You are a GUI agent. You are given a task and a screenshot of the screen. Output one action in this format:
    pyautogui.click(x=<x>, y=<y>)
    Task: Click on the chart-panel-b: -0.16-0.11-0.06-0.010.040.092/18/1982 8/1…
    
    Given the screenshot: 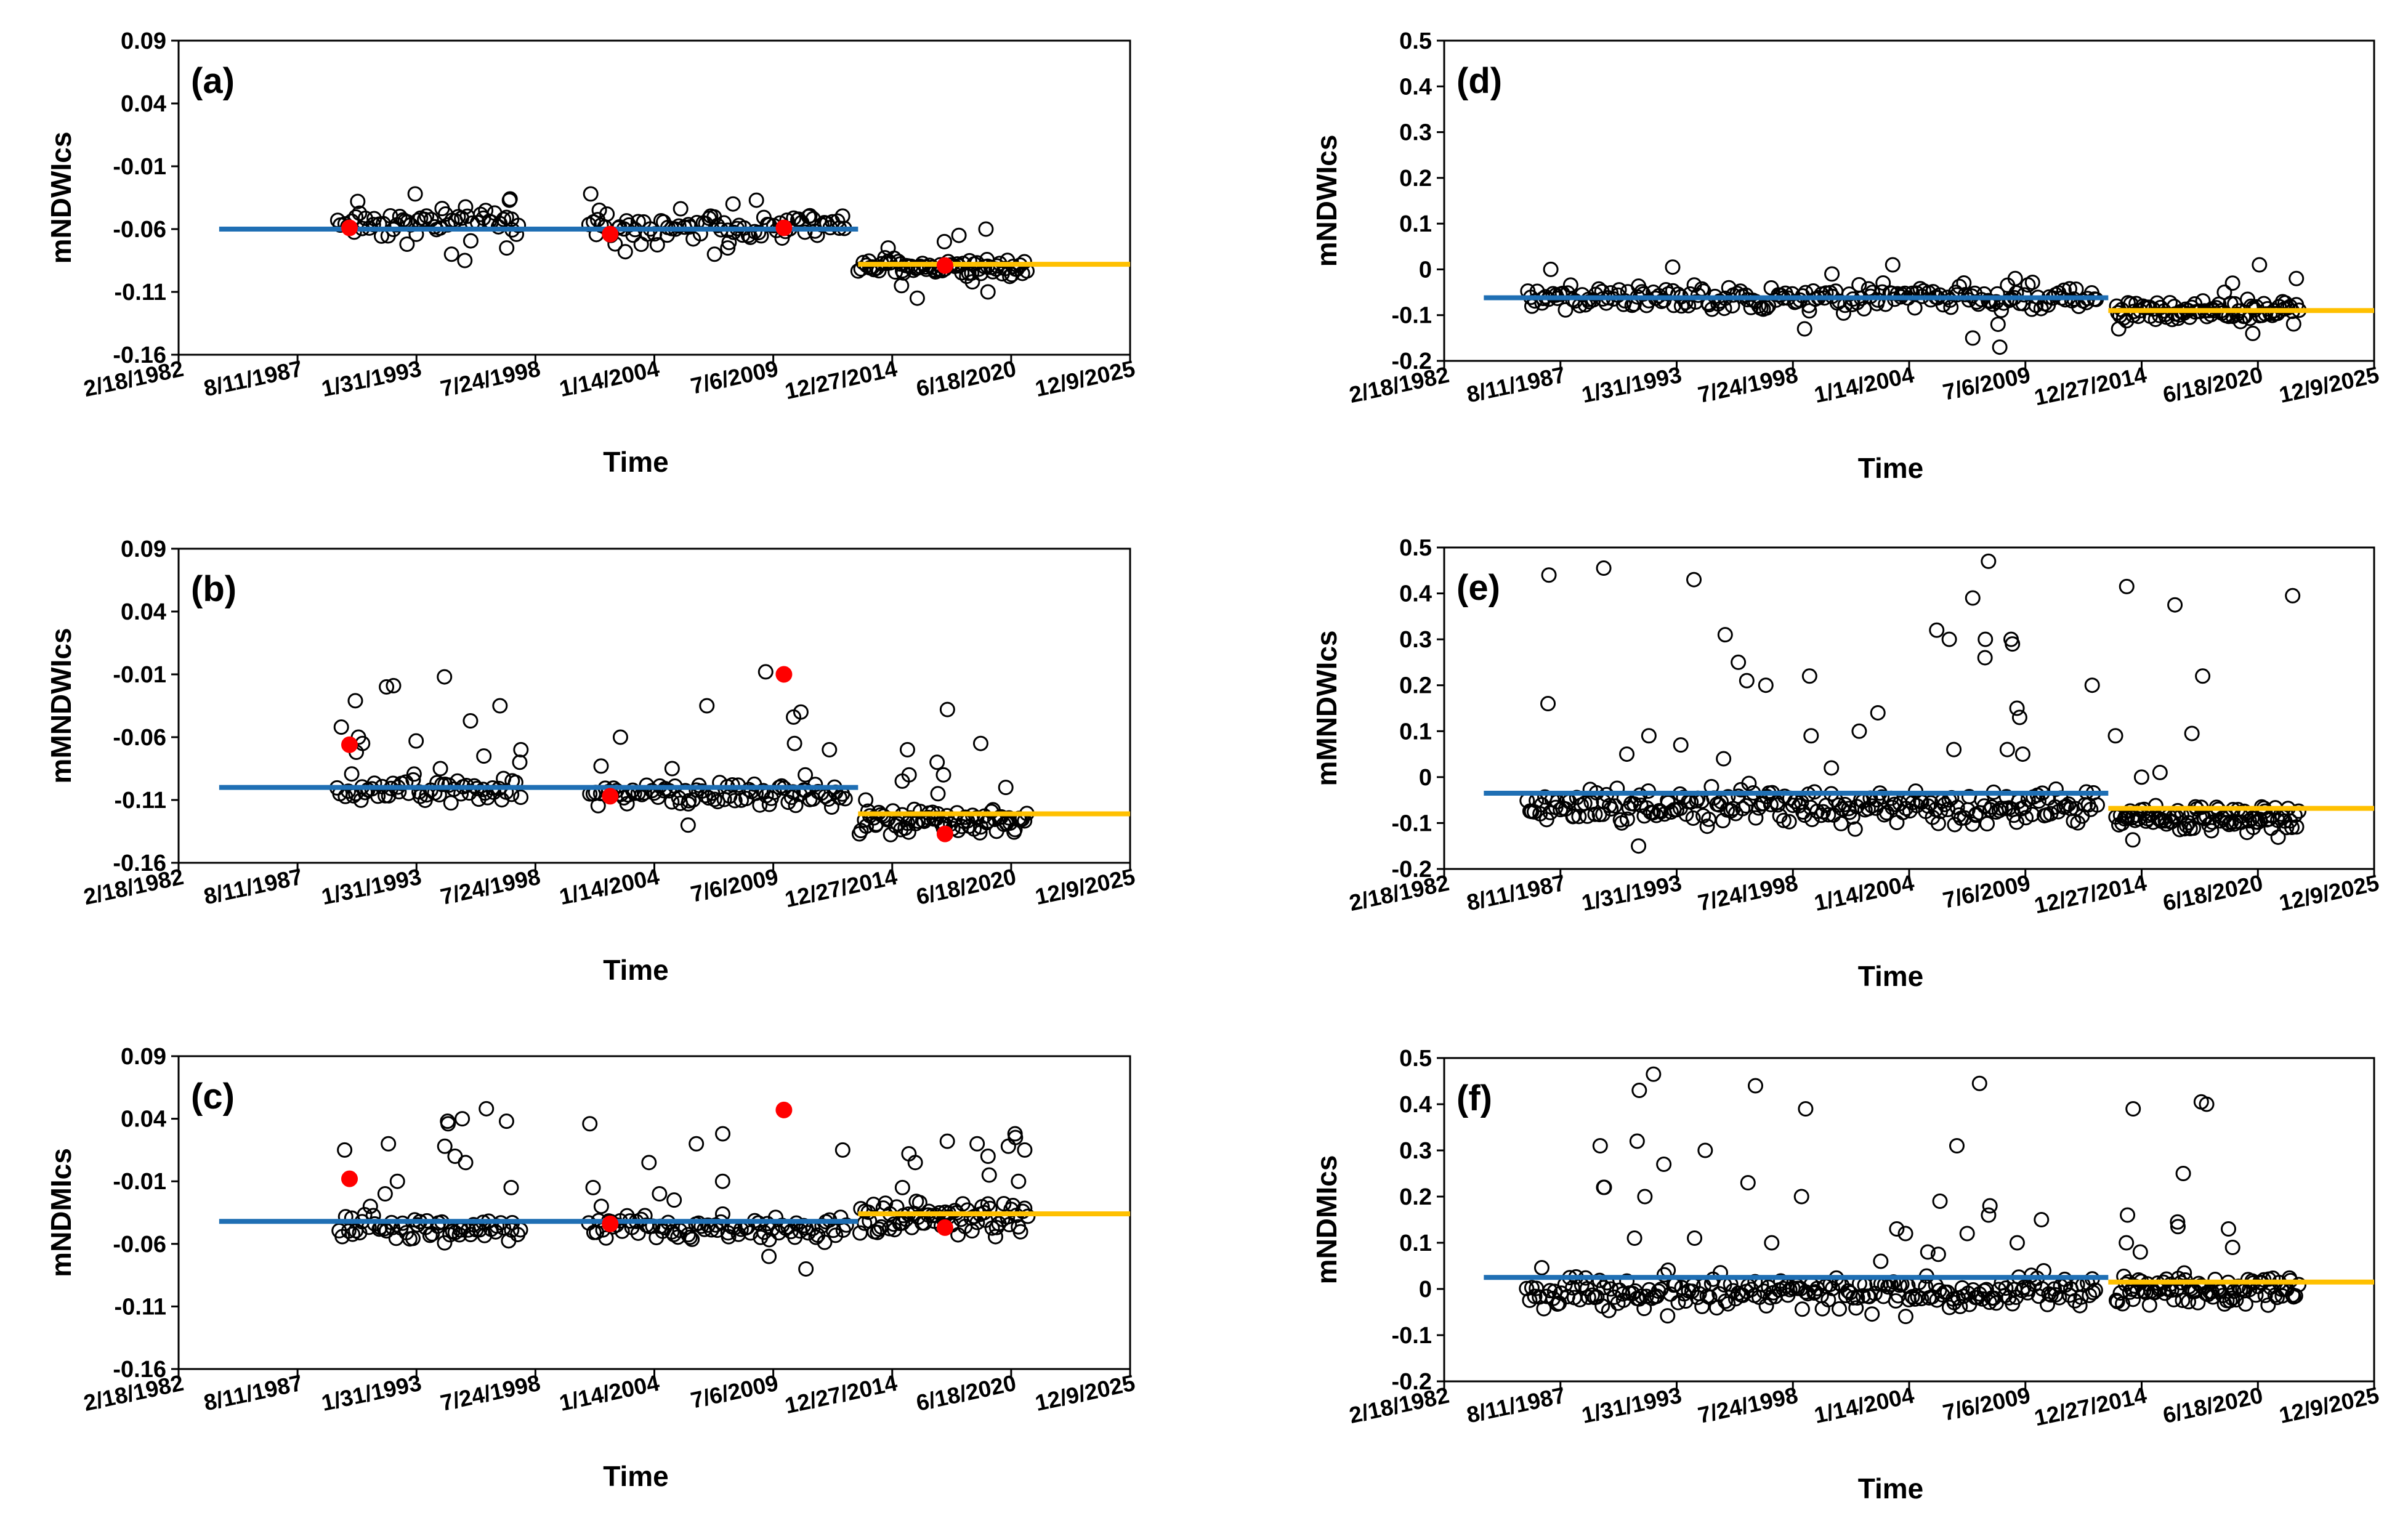 What is the action you would take?
    pyautogui.click(x=591, y=761)
    